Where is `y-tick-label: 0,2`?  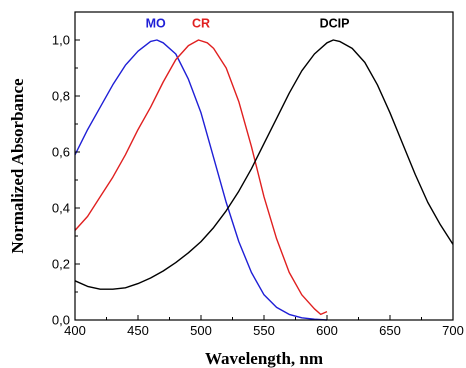
y-tick-label: 0,2 is located at coordinates (61, 264).